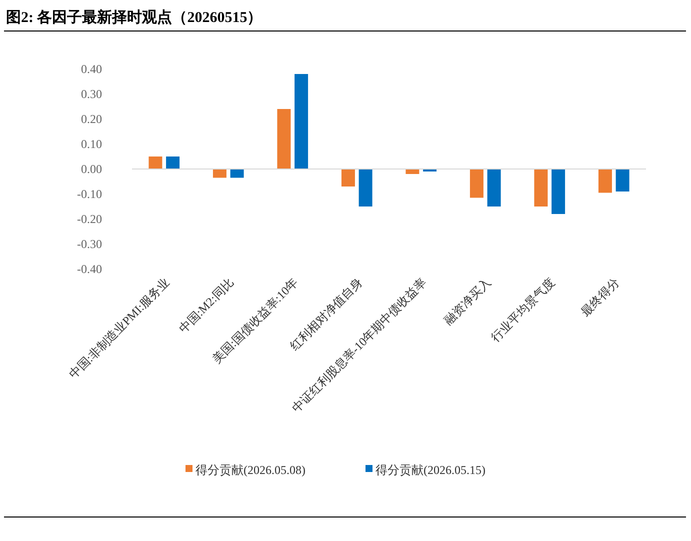 The image size is (691, 541). I want to click on y-tick-label: -0.20, so click(89, 219).